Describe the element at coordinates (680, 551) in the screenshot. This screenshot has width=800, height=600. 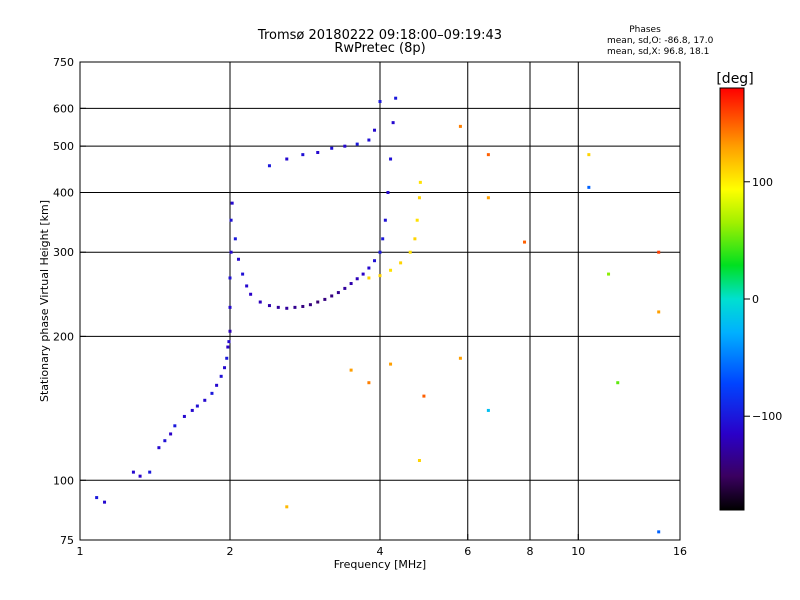
I see `x-tick-label: 16` at that location.